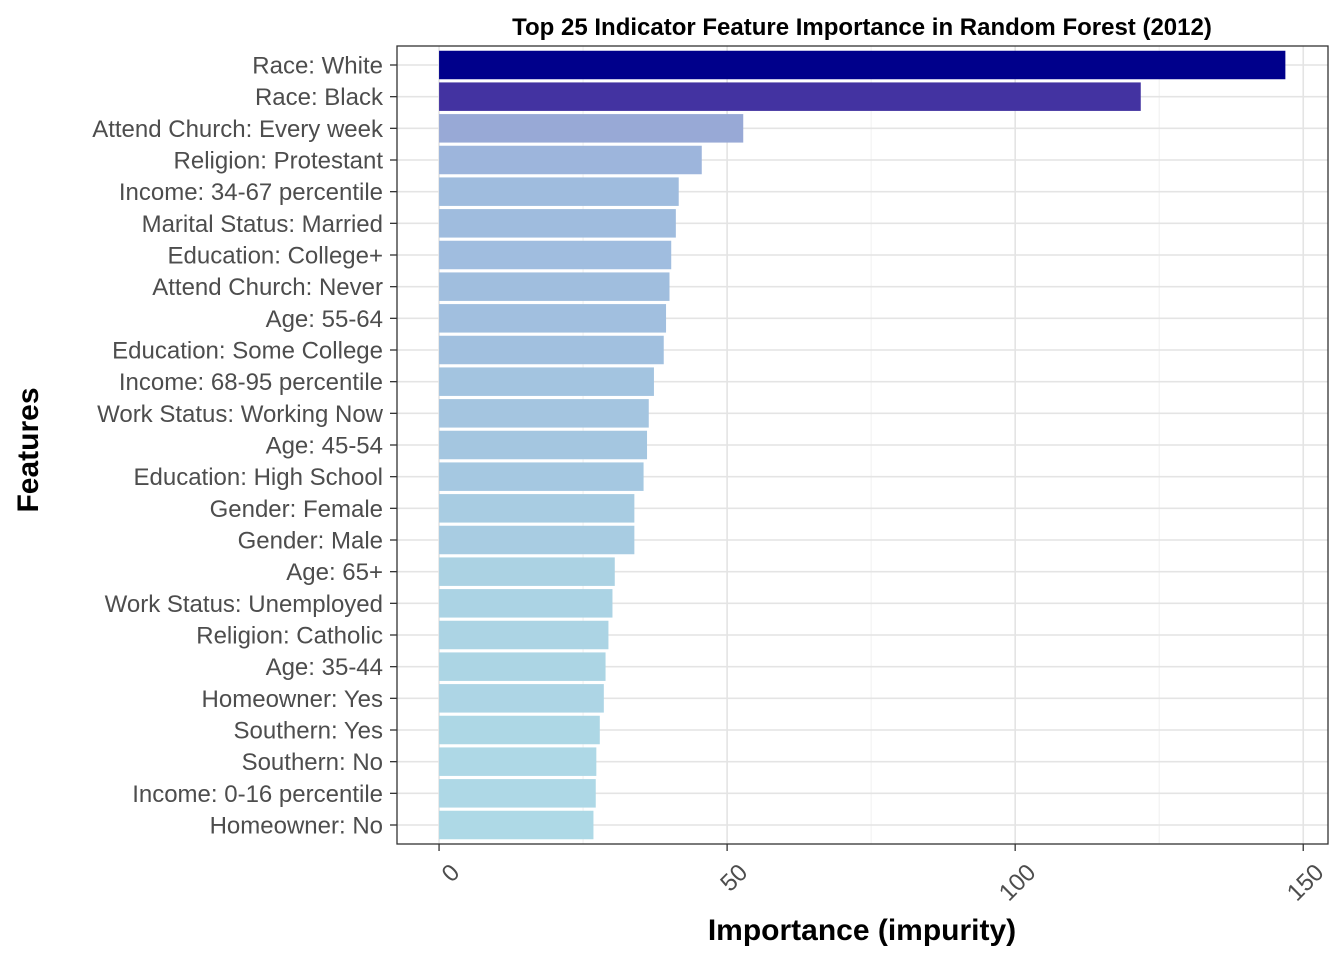 This screenshot has width=1344, height=960. What do you see at coordinates (289, 636) in the screenshot?
I see `y-tick-label: Religion: Catholic` at bounding box center [289, 636].